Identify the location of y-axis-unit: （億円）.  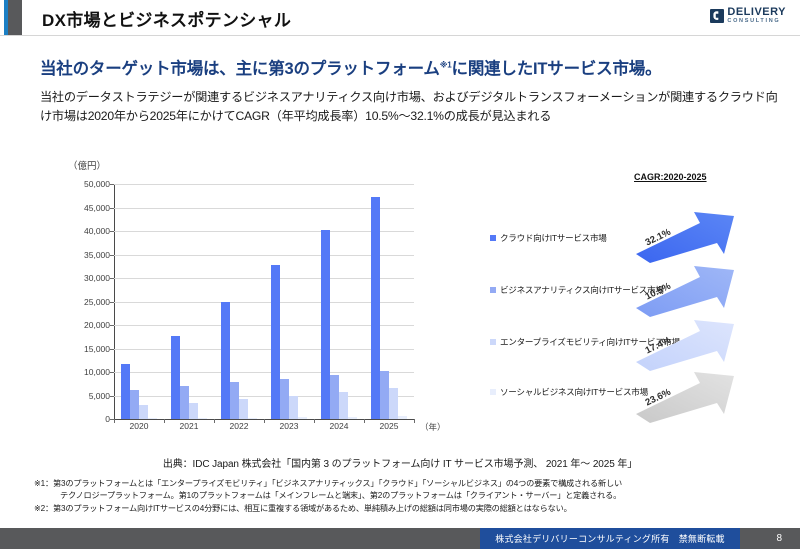
(87, 166).